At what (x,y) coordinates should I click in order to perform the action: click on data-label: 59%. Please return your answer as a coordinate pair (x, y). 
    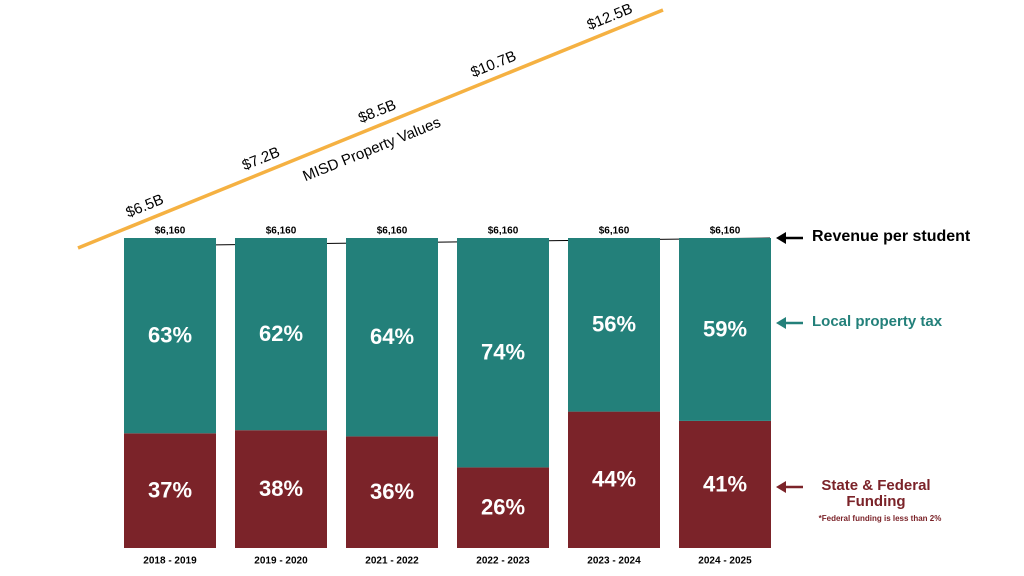
    Looking at the image, I should click on (725, 328).